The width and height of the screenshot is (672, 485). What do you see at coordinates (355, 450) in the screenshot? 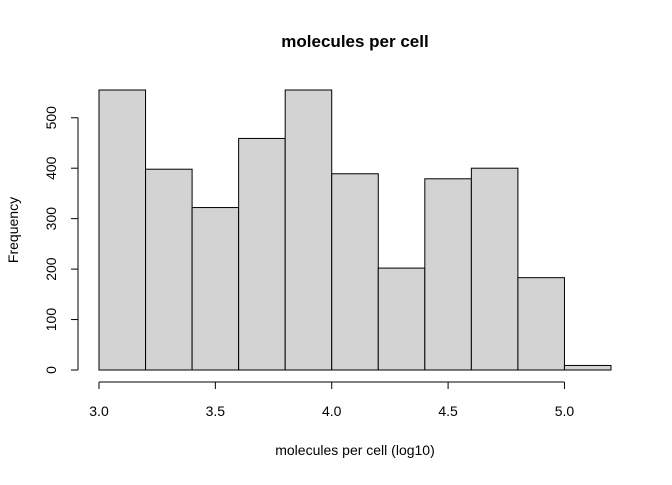
I see `x-axis-title: molecules per cell (log10)` at bounding box center [355, 450].